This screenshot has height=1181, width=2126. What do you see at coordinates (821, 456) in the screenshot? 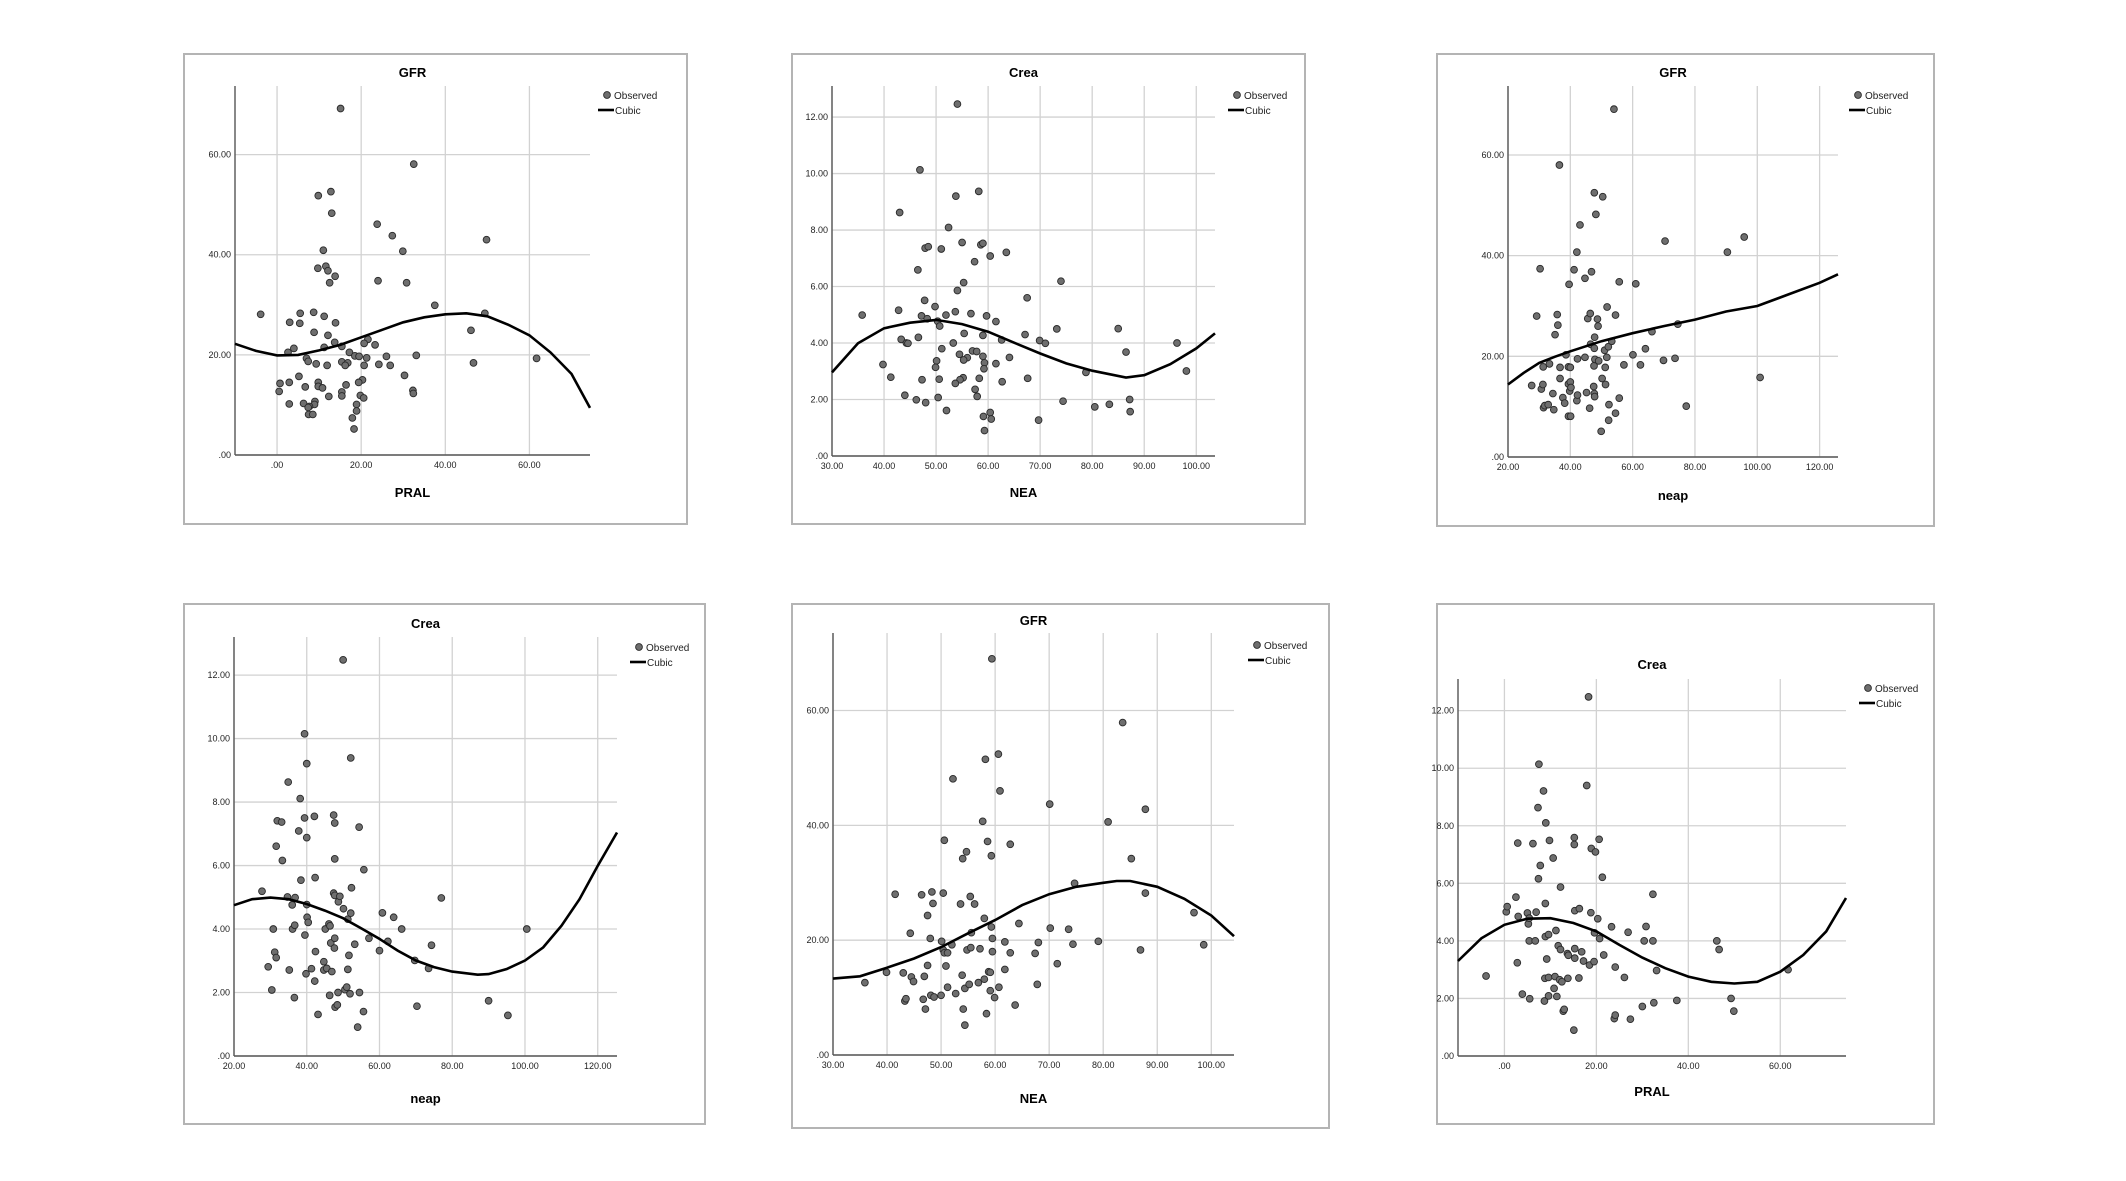
I see `y-tick-label: .00` at bounding box center [821, 456].